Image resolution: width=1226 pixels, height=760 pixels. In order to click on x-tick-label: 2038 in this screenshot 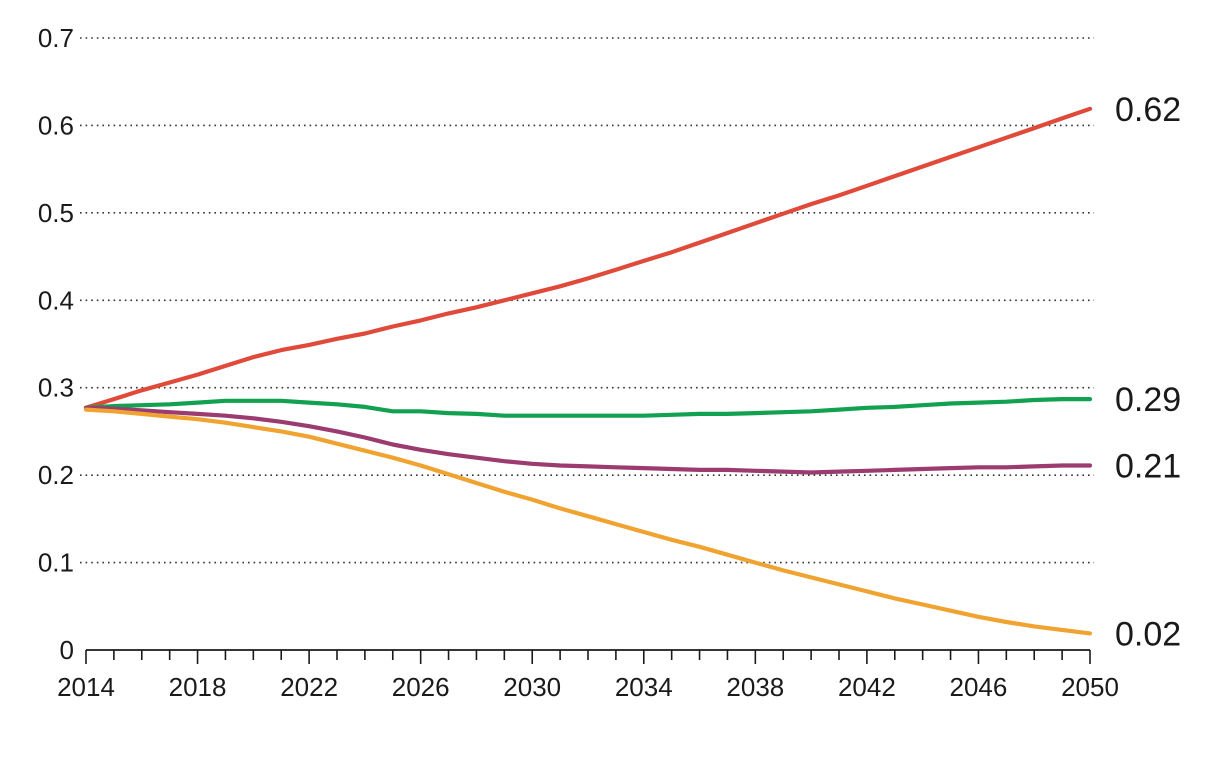, I will do `click(755, 687)`.